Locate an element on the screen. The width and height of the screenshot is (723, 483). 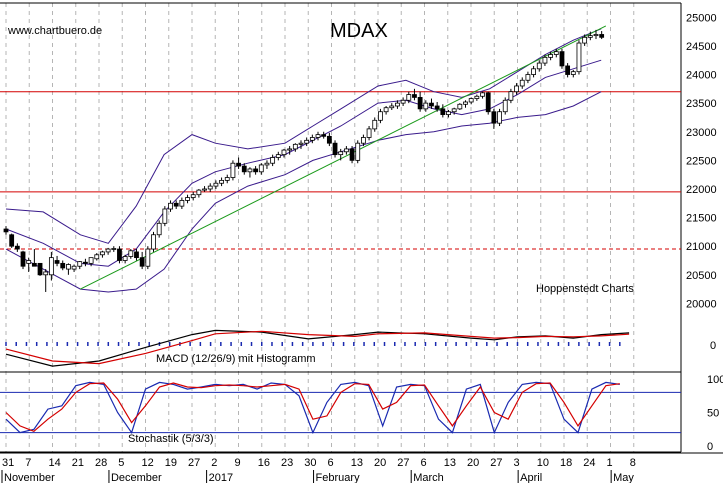
x-tick-label: 13 is located at coordinates (357, 463).